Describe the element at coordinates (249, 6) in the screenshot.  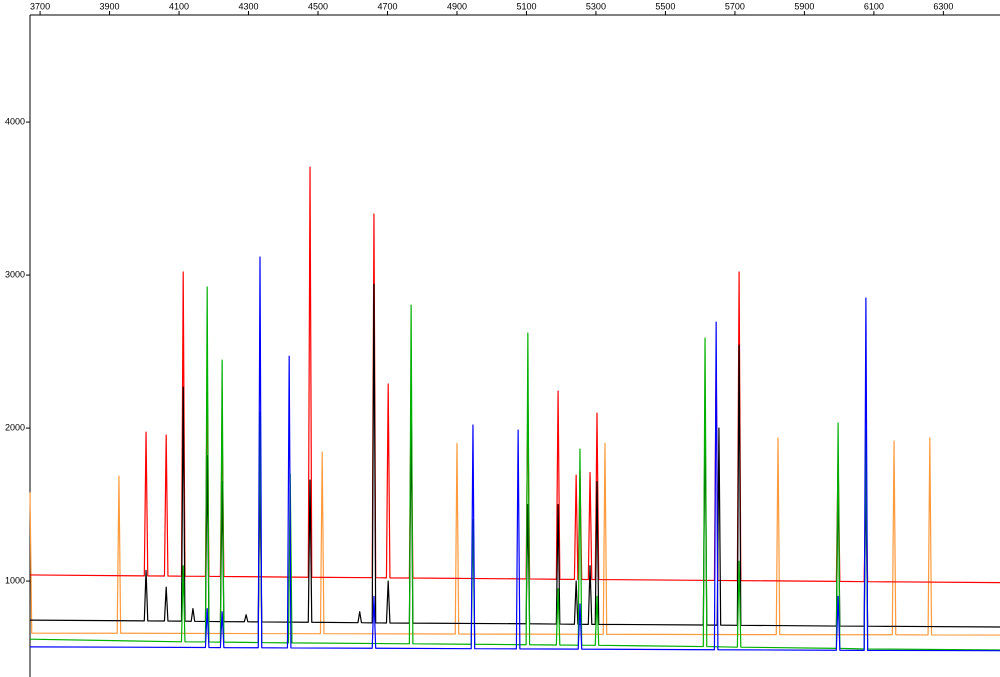
I see `x-tick-label: 4300` at that location.